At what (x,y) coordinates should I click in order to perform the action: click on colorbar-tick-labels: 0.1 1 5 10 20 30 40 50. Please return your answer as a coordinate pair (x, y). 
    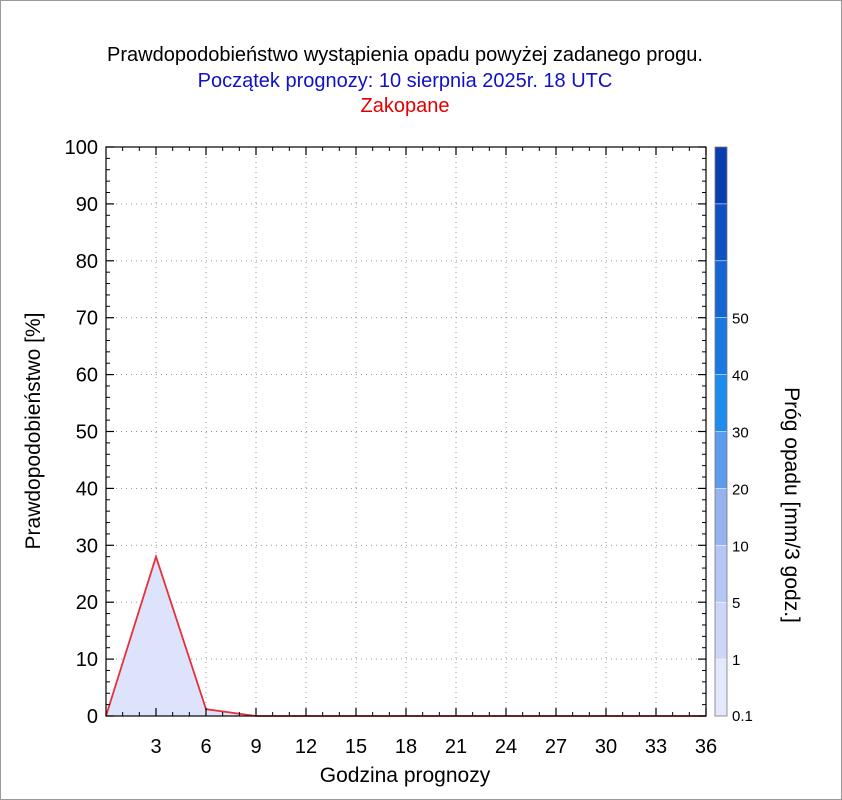
    Looking at the image, I should click on (742, 518).